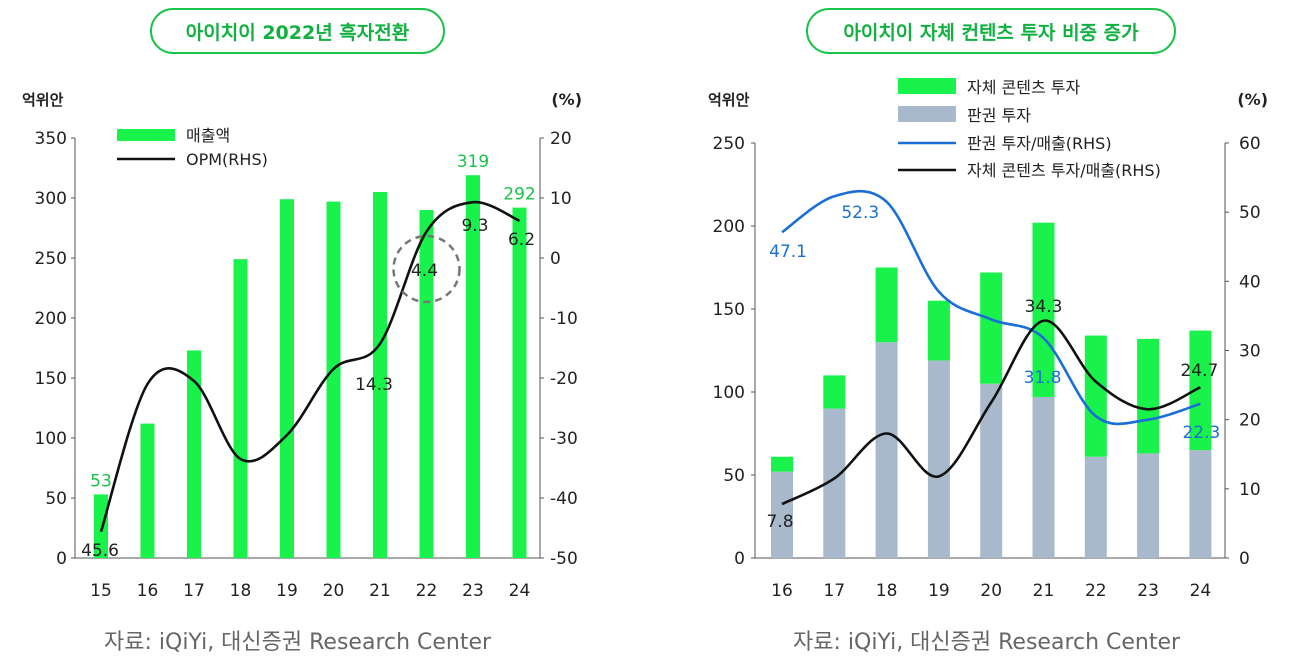  What do you see at coordinates (561, 139) in the screenshot?
I see `left-y2-tick-label: 20` at bounding box center [561, 139].